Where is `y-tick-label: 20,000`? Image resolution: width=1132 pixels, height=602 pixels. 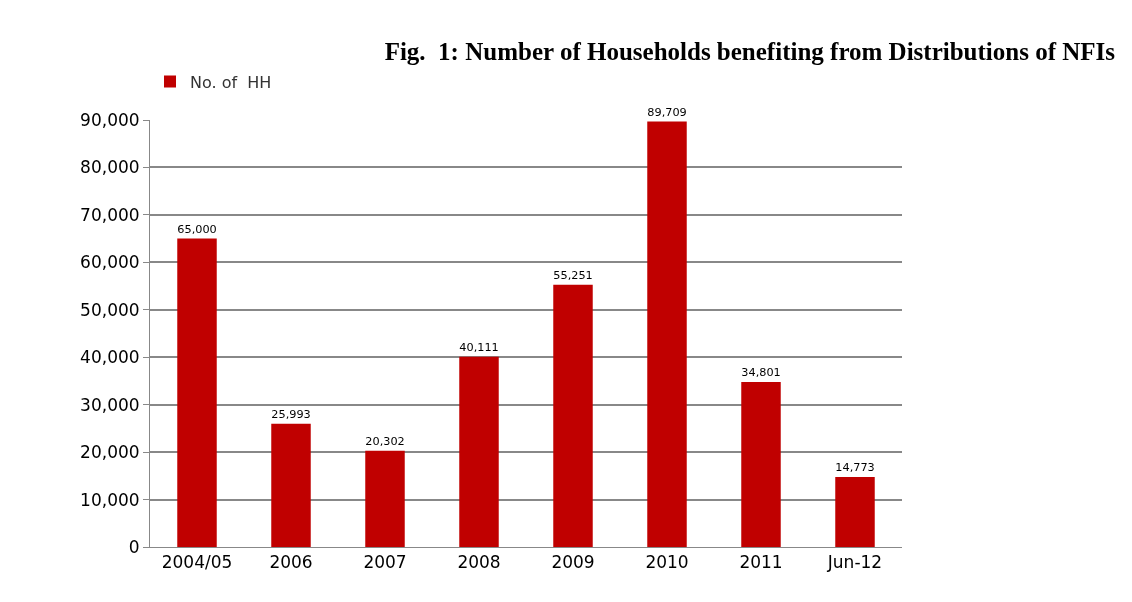
y-tick-label: 20,000 is located at coordinates (110, 452).